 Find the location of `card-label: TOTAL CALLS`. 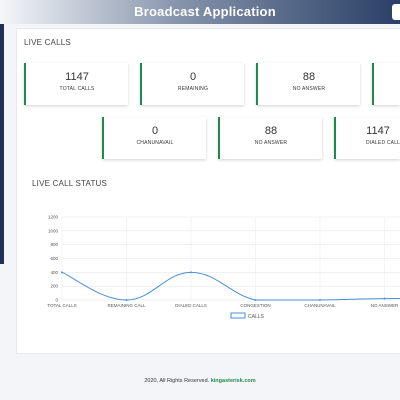

card-label: TOTAL CALLS is located at coordinates (77, 89).